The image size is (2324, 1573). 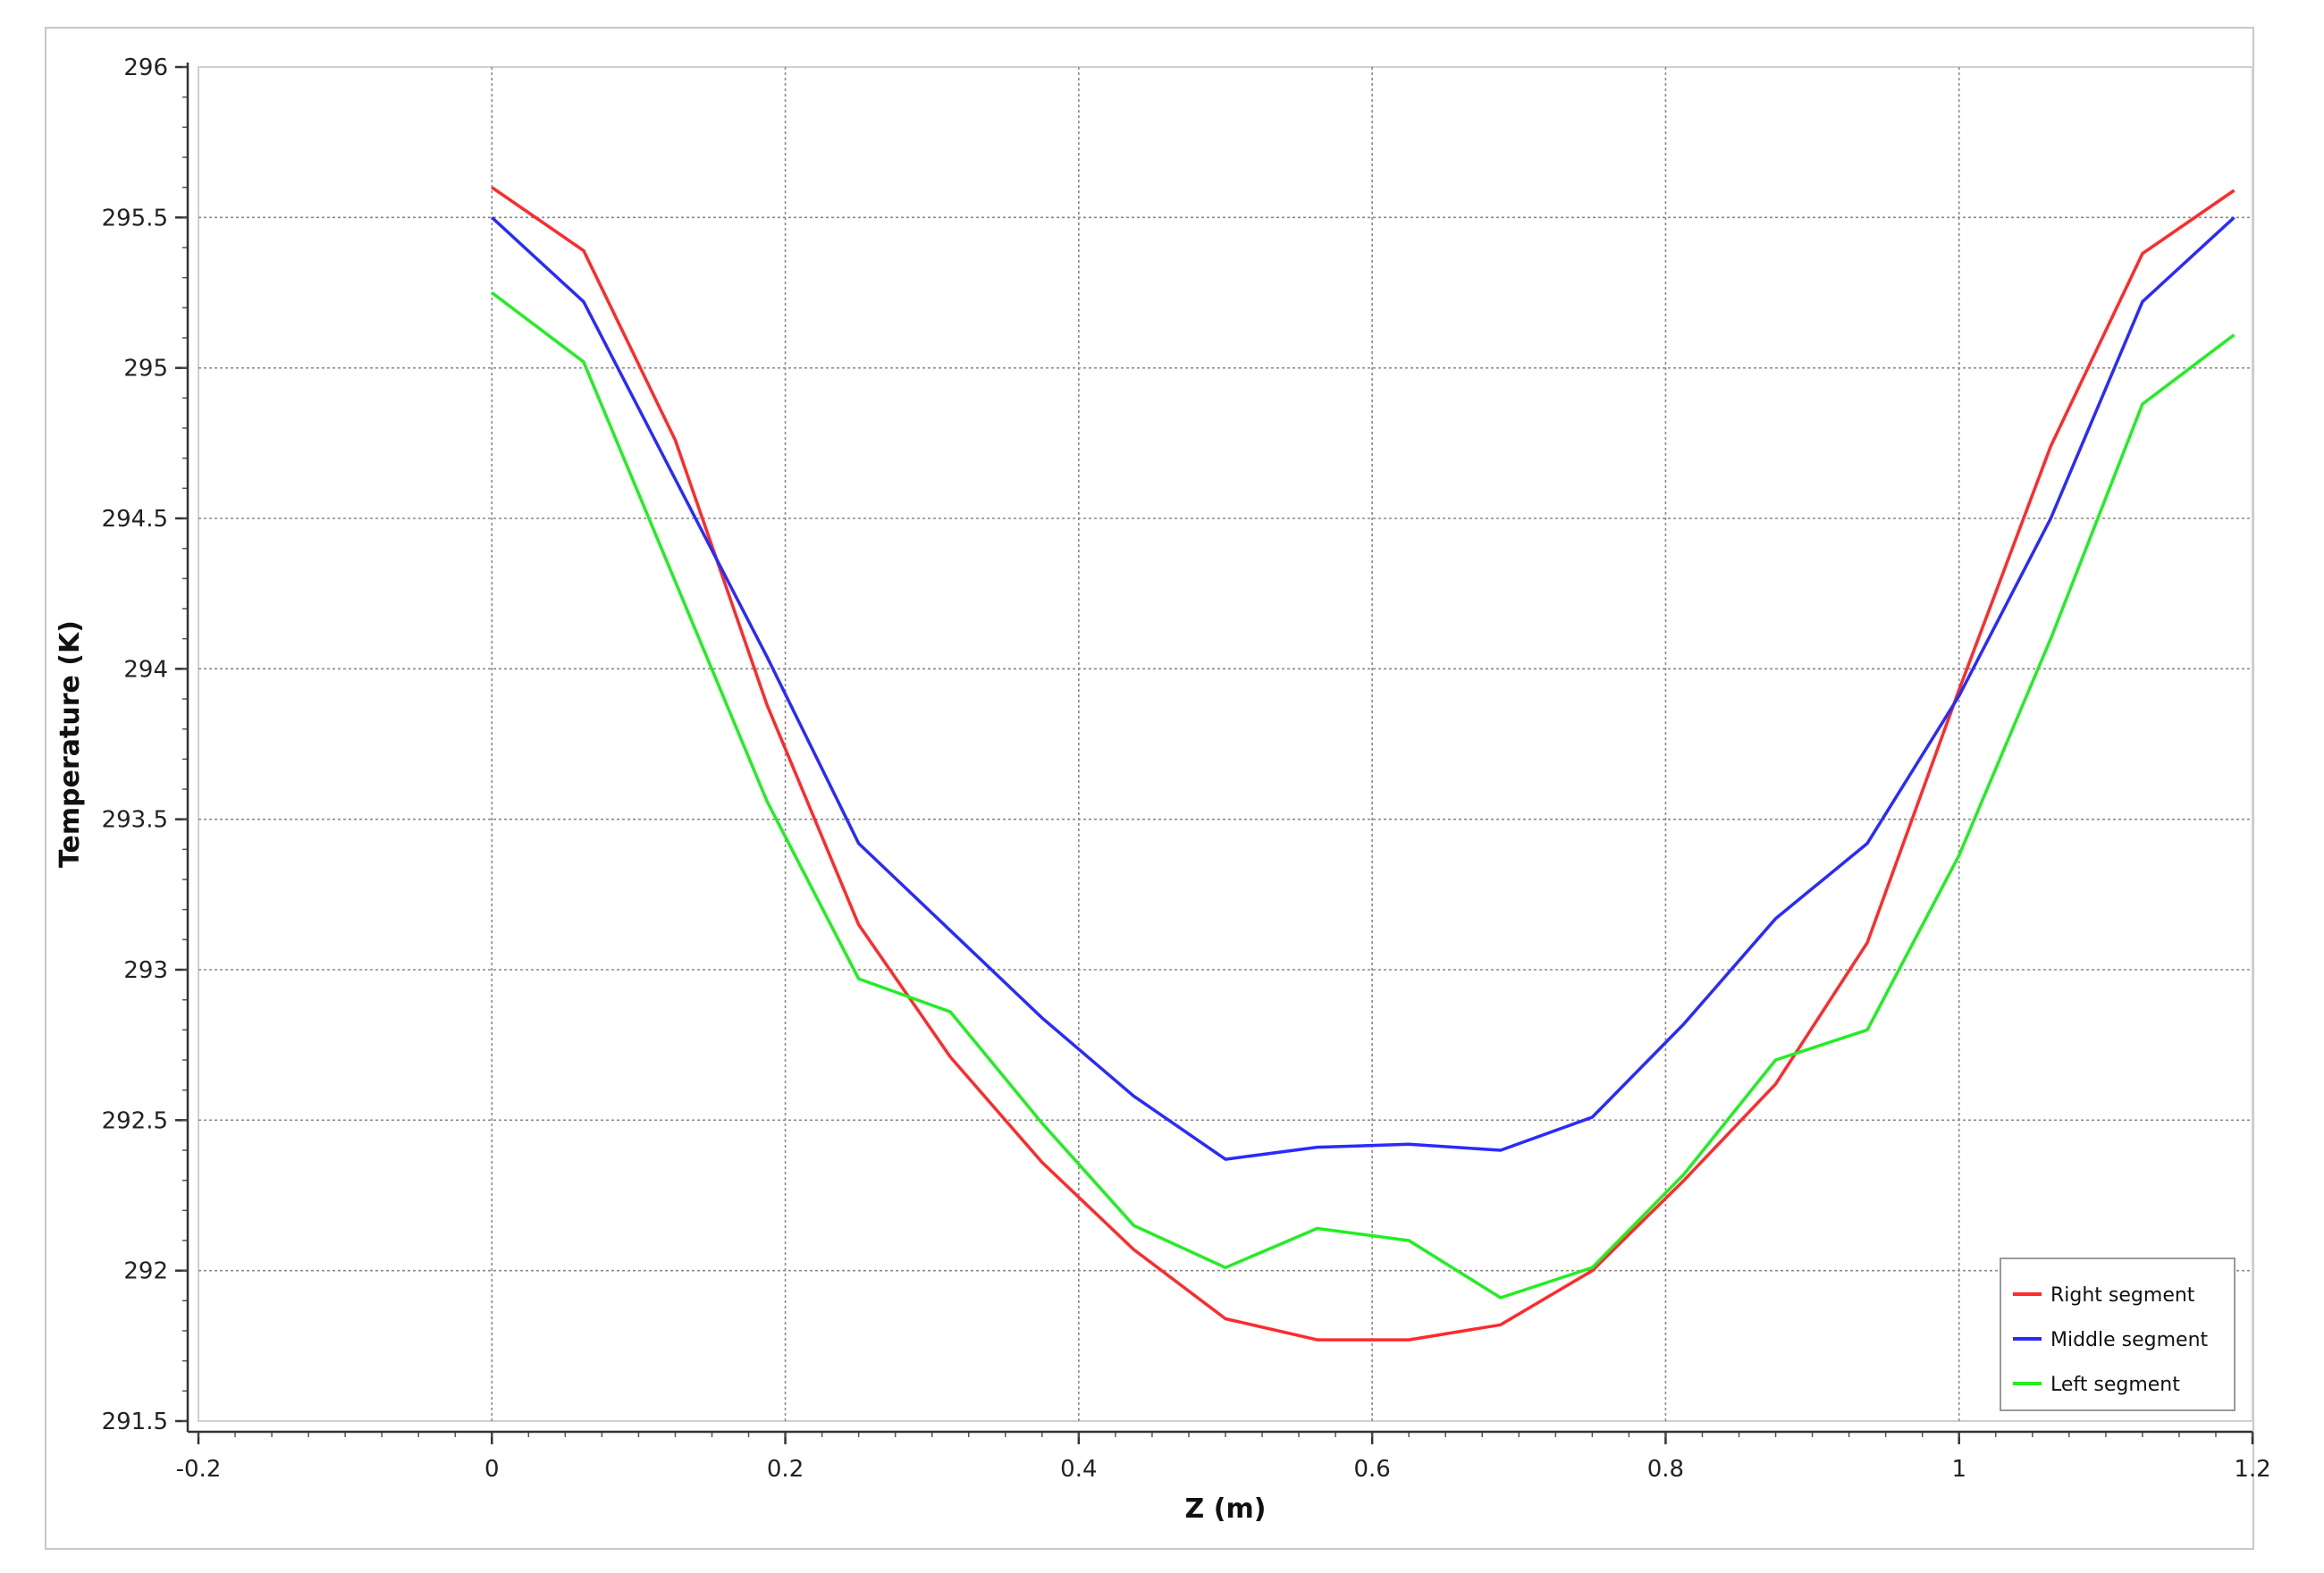 I want to click on y-tick-label: 296, so click(x=146, y=68).